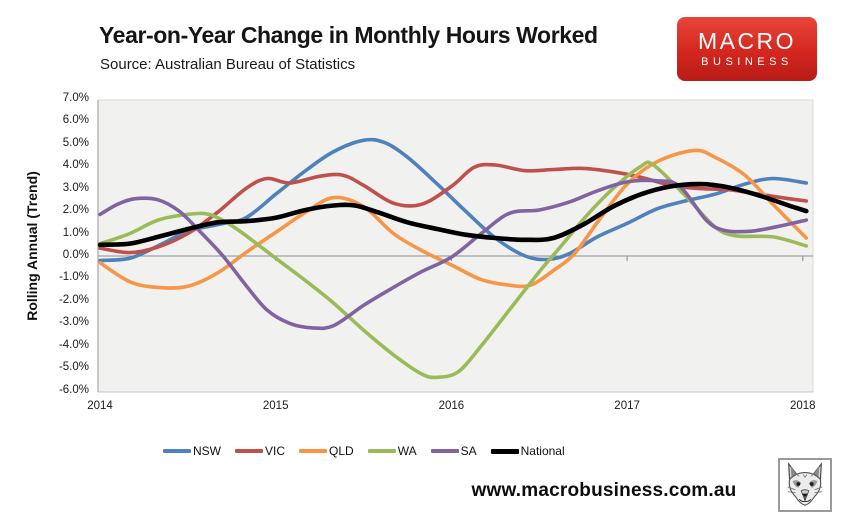 This screenshot has height=519, width=843. Describe the element at coordinates (275, 451) in the screenshot. I see `legend-label: VIC` at that location.